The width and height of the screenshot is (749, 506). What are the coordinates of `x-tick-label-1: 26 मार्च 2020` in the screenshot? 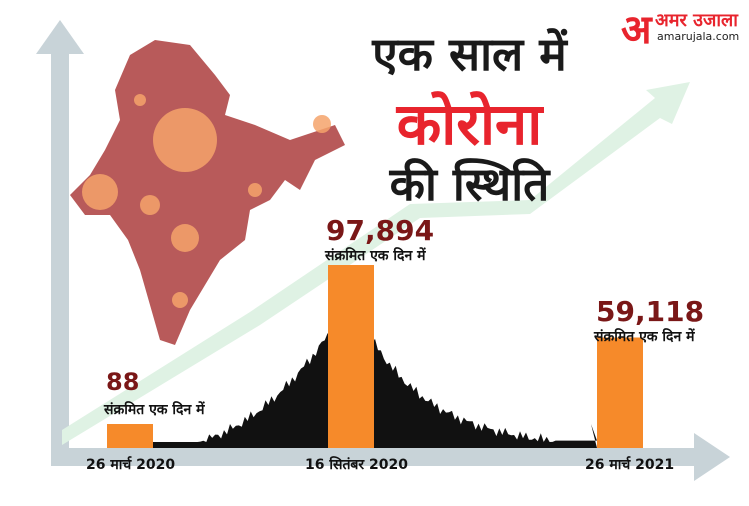 It's located at (131, 465).